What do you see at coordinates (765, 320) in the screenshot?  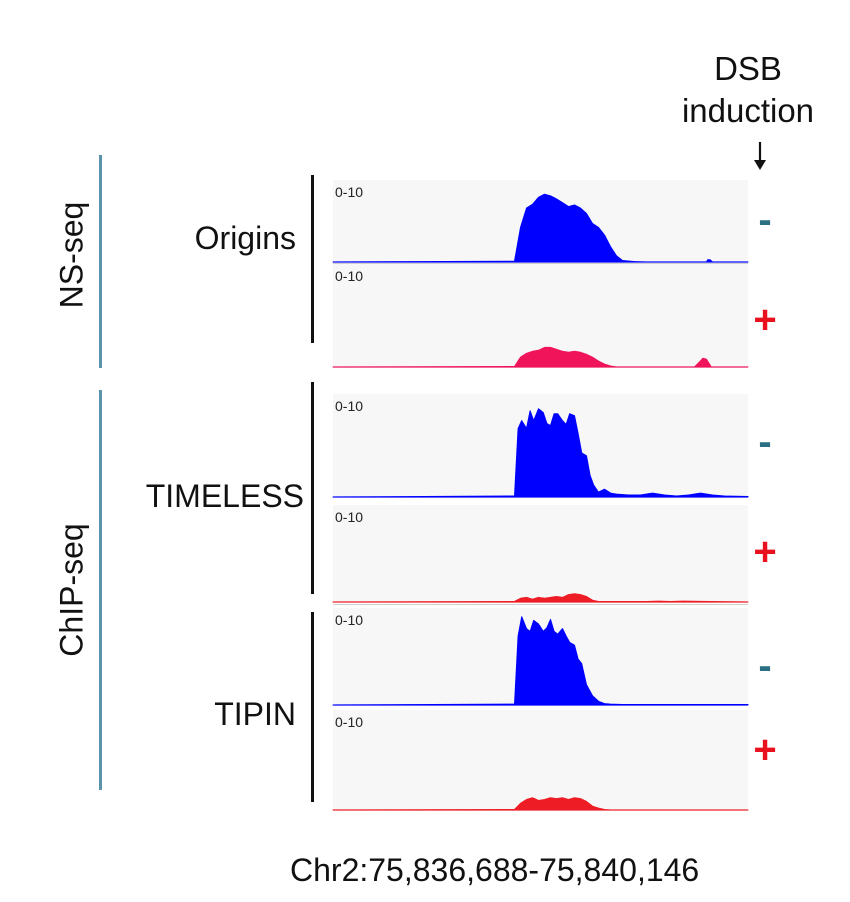 I see `dsb-sign-origins-plus: +` at bounding box center [765, 320].